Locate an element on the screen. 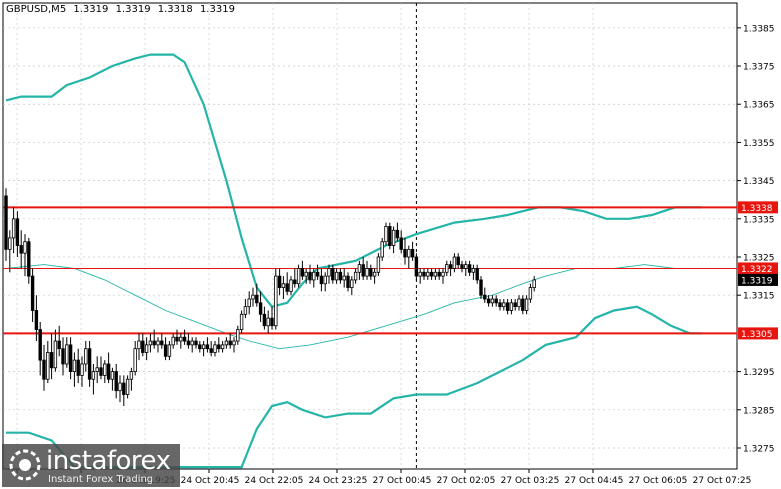 The height and width of the screenshot is (489, 781). x-tick-label: 27 Oct 07:25 is located at coordinates (722, 481).